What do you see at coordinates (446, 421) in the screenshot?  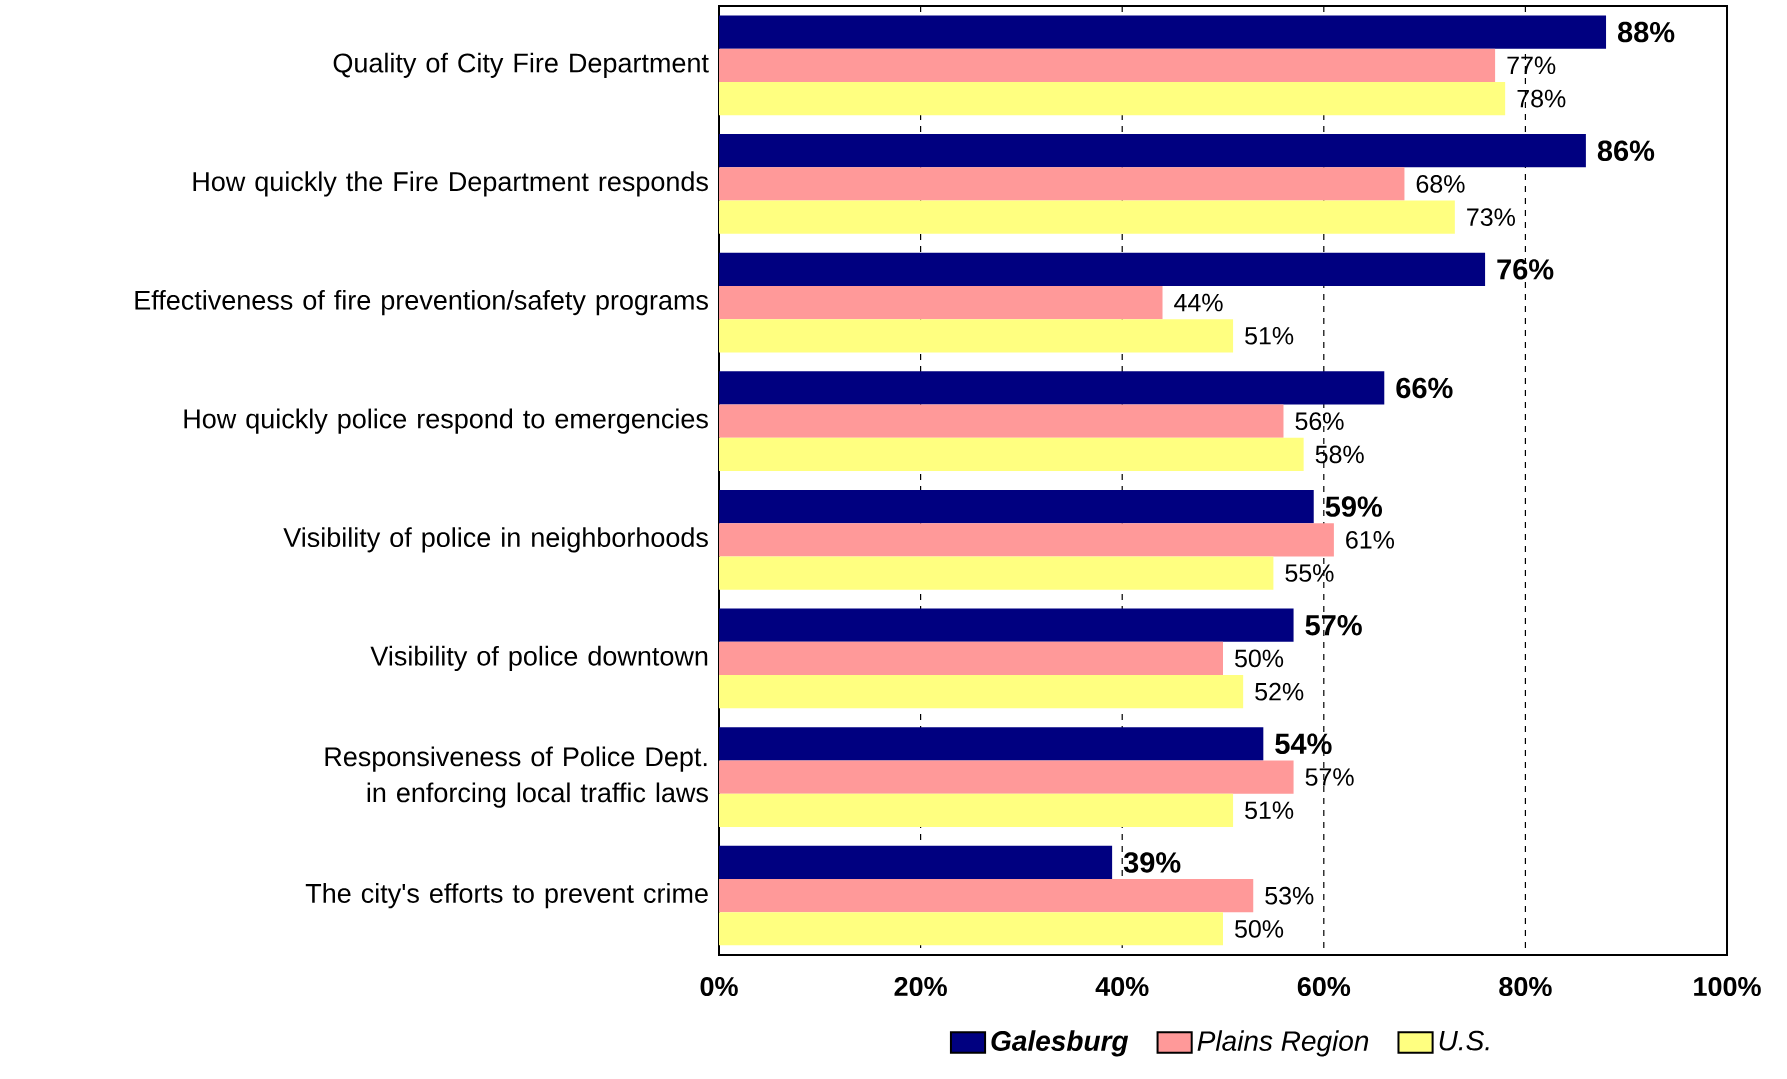 I see `y-tick-label: How quickly police respond to emergencies` at bounding box center [446, 421].